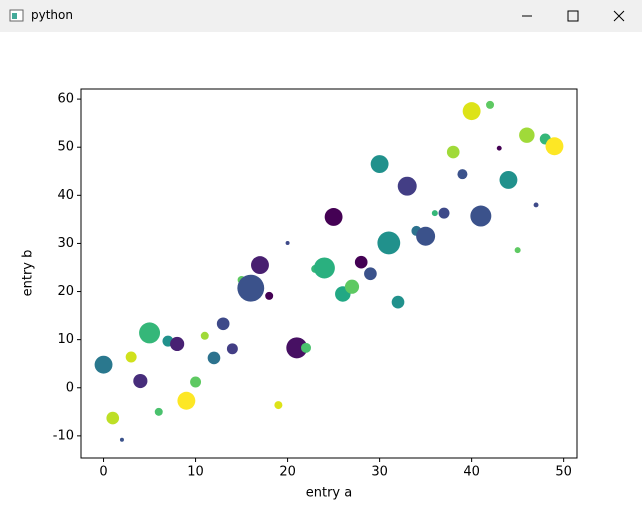 The width and height of the screenshot is (642, 512). I want to click on x-tick-label: 40, so click(471, 472).